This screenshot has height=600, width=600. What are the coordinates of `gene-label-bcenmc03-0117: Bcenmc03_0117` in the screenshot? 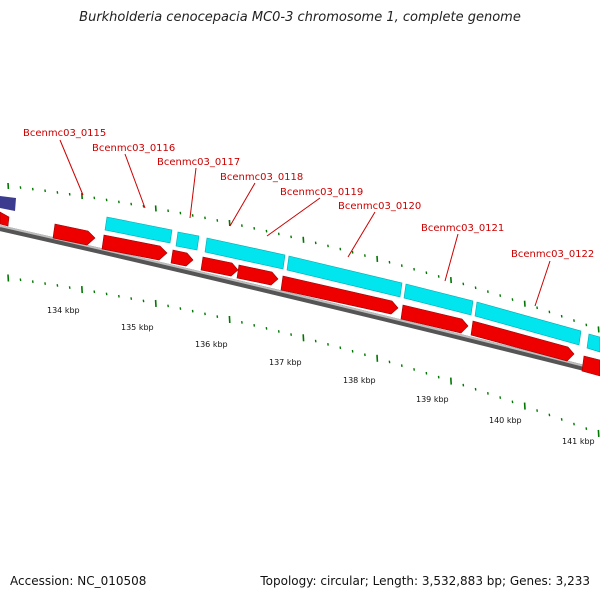 It's located at (198, 162).